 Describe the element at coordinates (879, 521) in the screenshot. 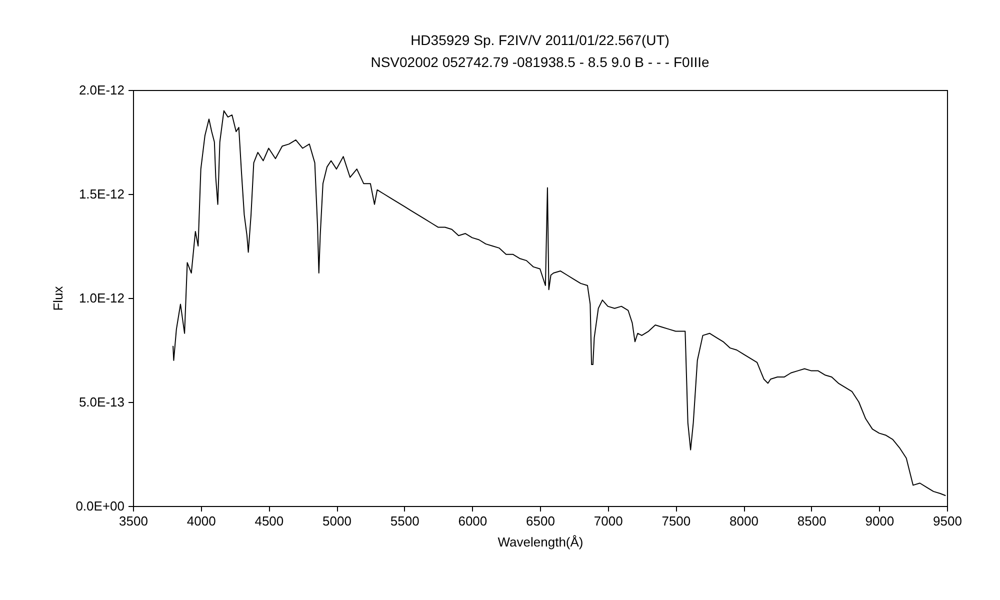

I see `x-tick-label: 9000` at that location.